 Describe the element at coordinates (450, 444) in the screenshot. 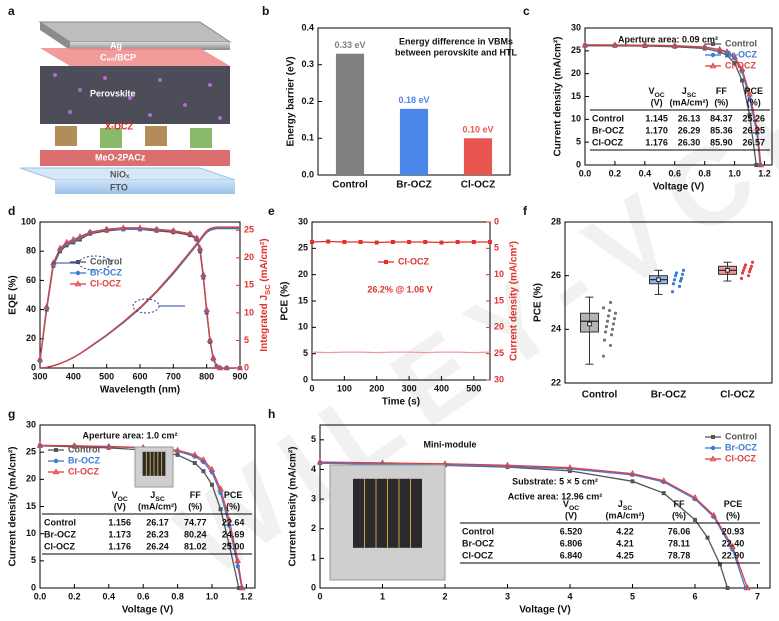

I see `annotation: Mini-module` at that location.